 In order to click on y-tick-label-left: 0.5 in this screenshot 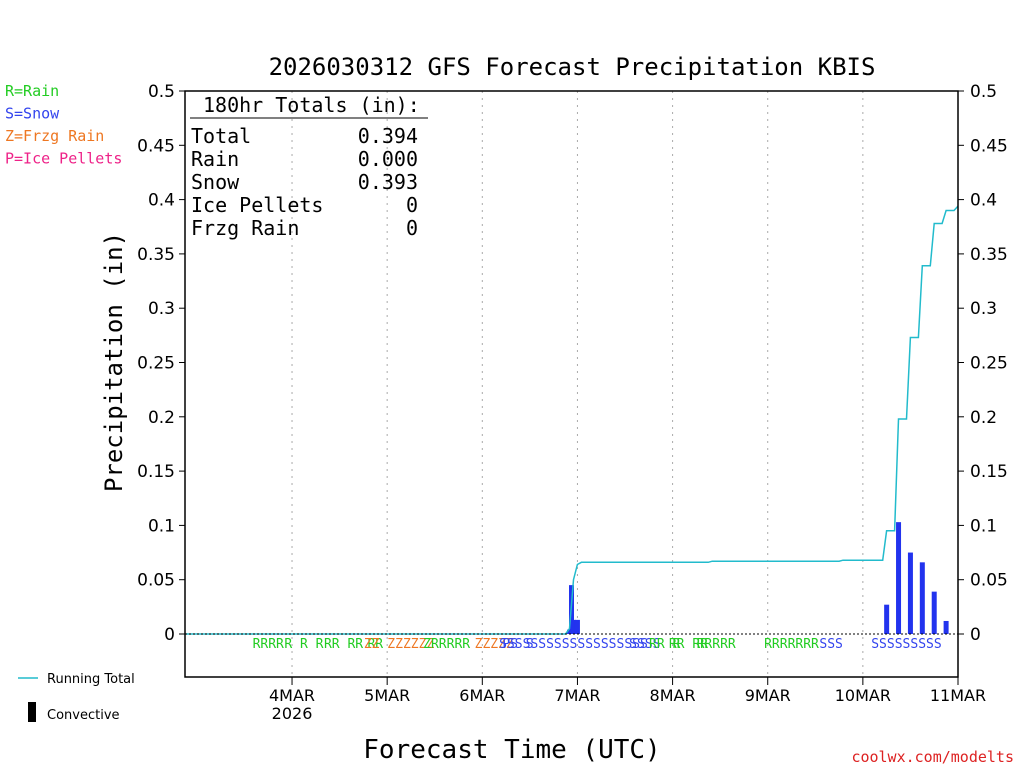, I will do `click(161, 92)`.